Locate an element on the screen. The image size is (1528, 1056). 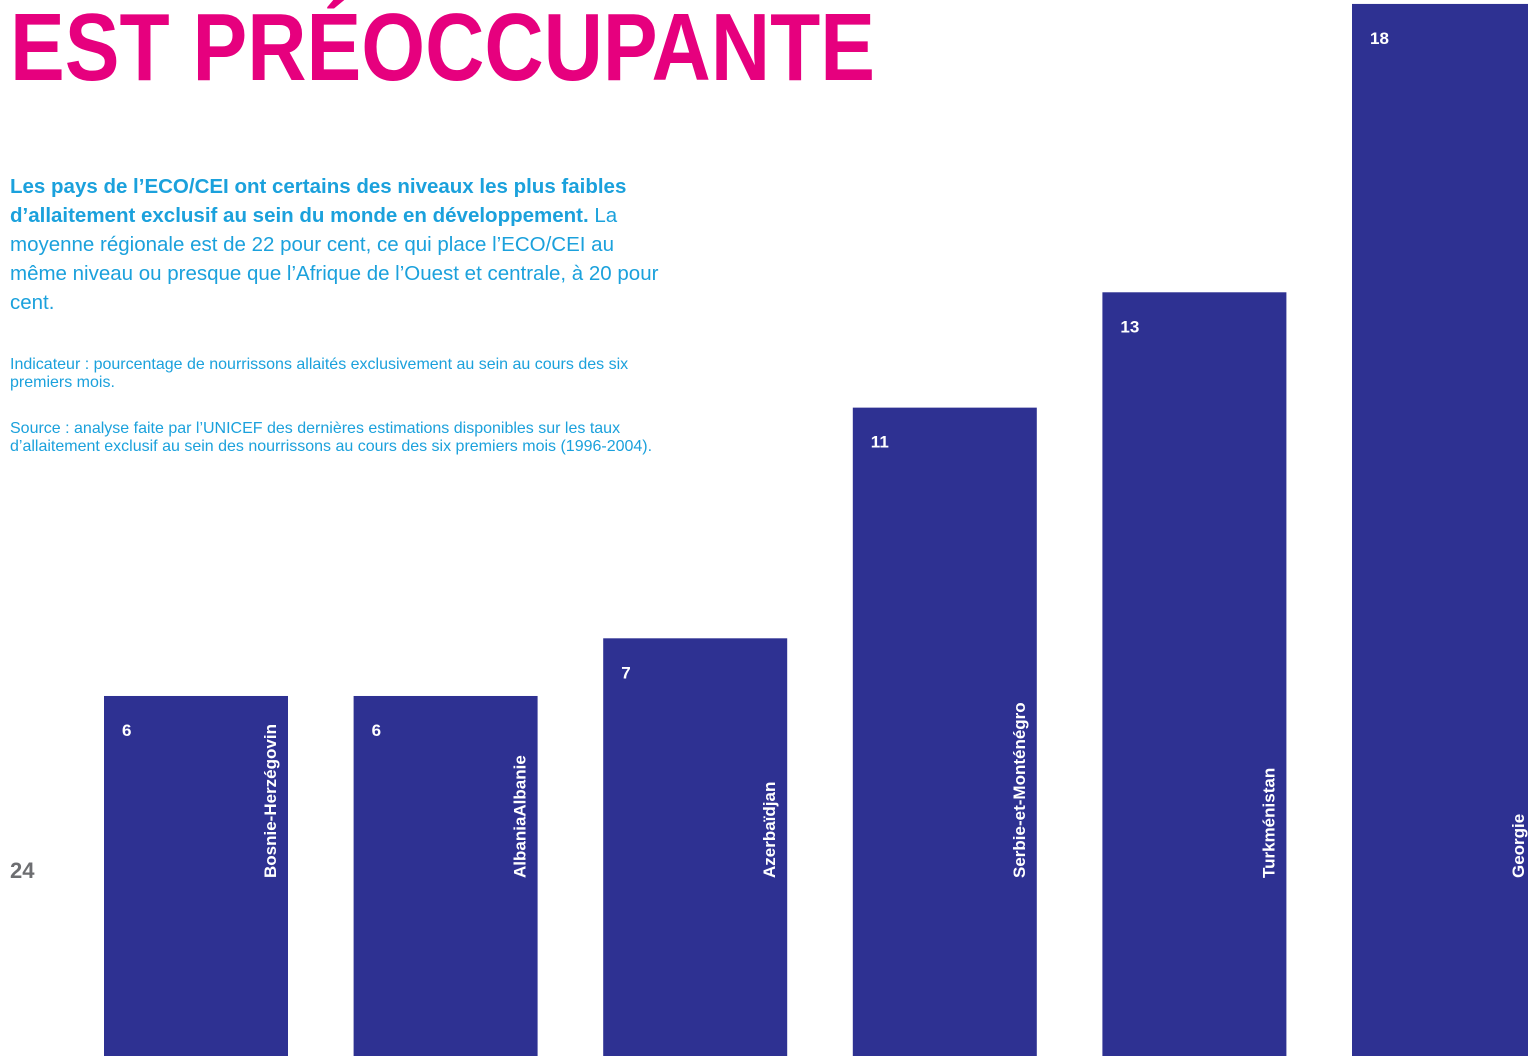
value-label: 11 is located at coordinates (880, 442).